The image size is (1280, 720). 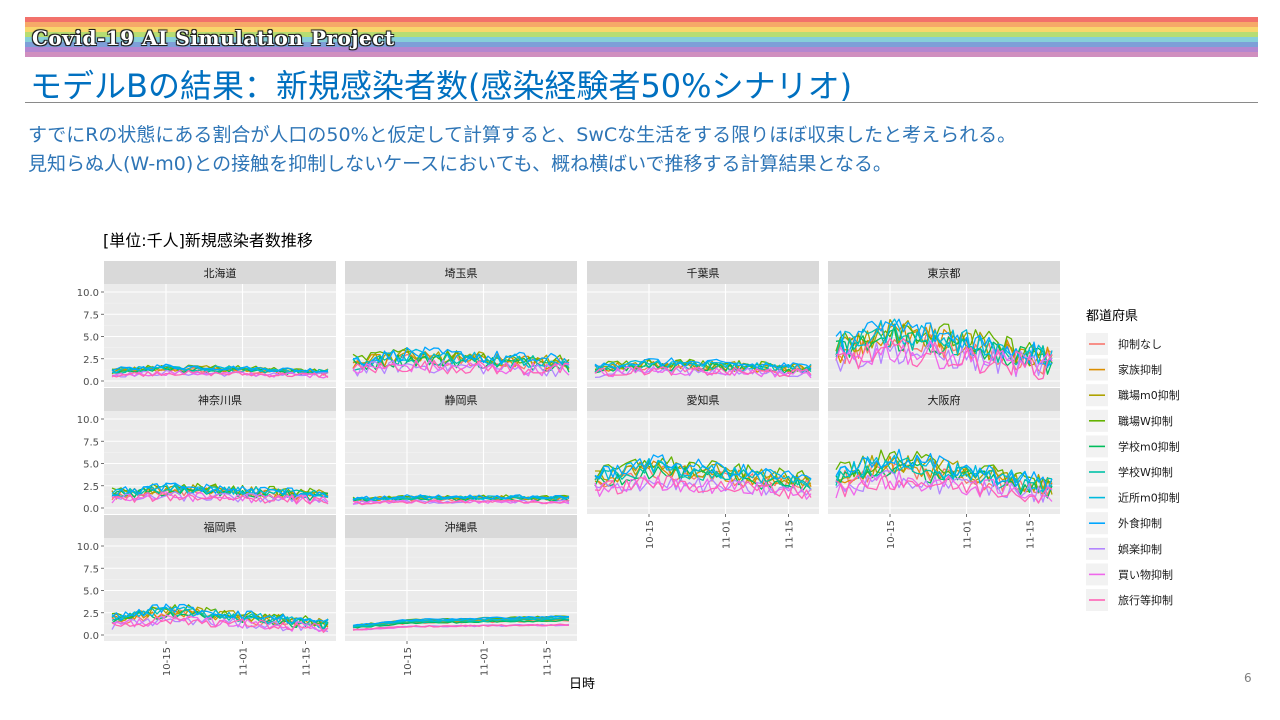 I want to click on page-number: 6, so click(x=1248, y=678).